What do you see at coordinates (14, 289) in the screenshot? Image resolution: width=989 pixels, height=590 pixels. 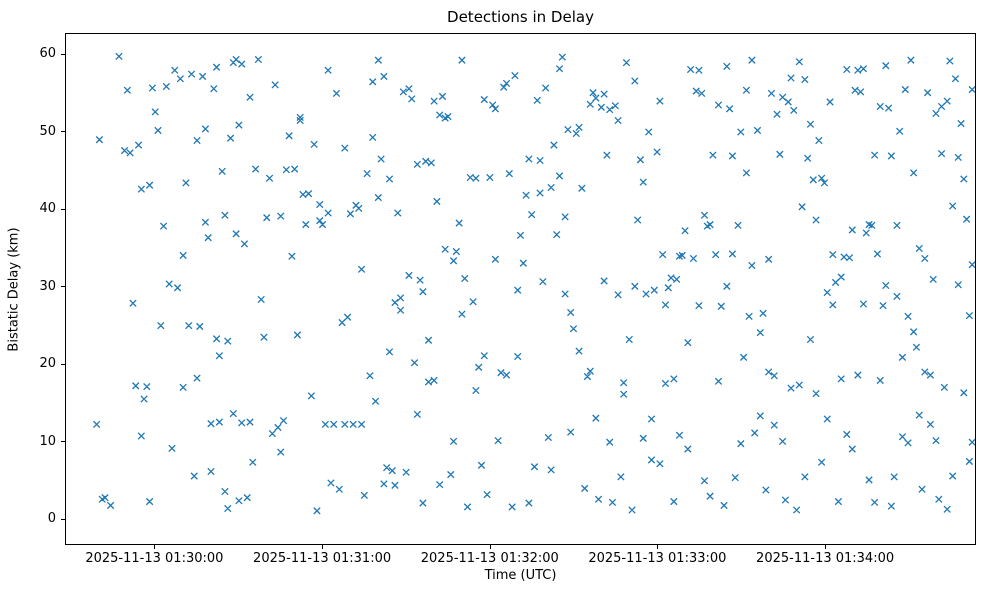 I see `y-axis-label: Bistatic Delay (km)` at bounding box center [14, 289].